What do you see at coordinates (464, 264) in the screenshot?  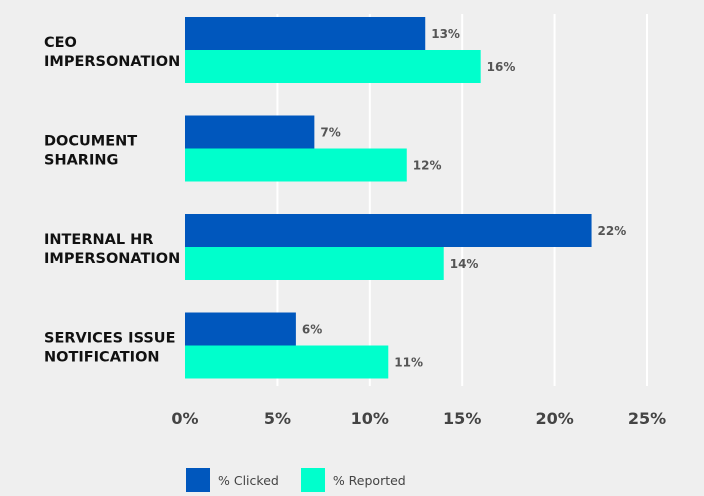 I see `data-label-reported: 14%` at bounding box center [464, 264].